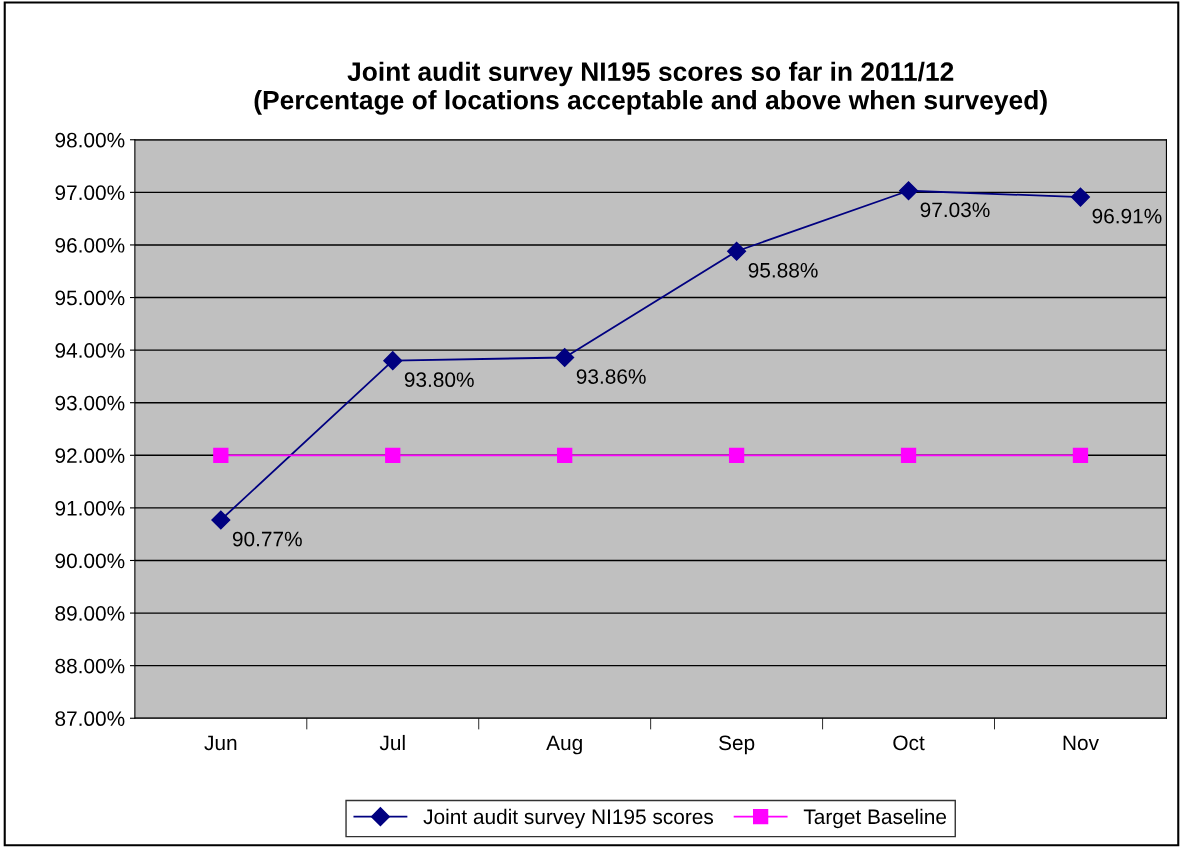  I want to click on y-tick-label: 92.00%, so click(90, 456).